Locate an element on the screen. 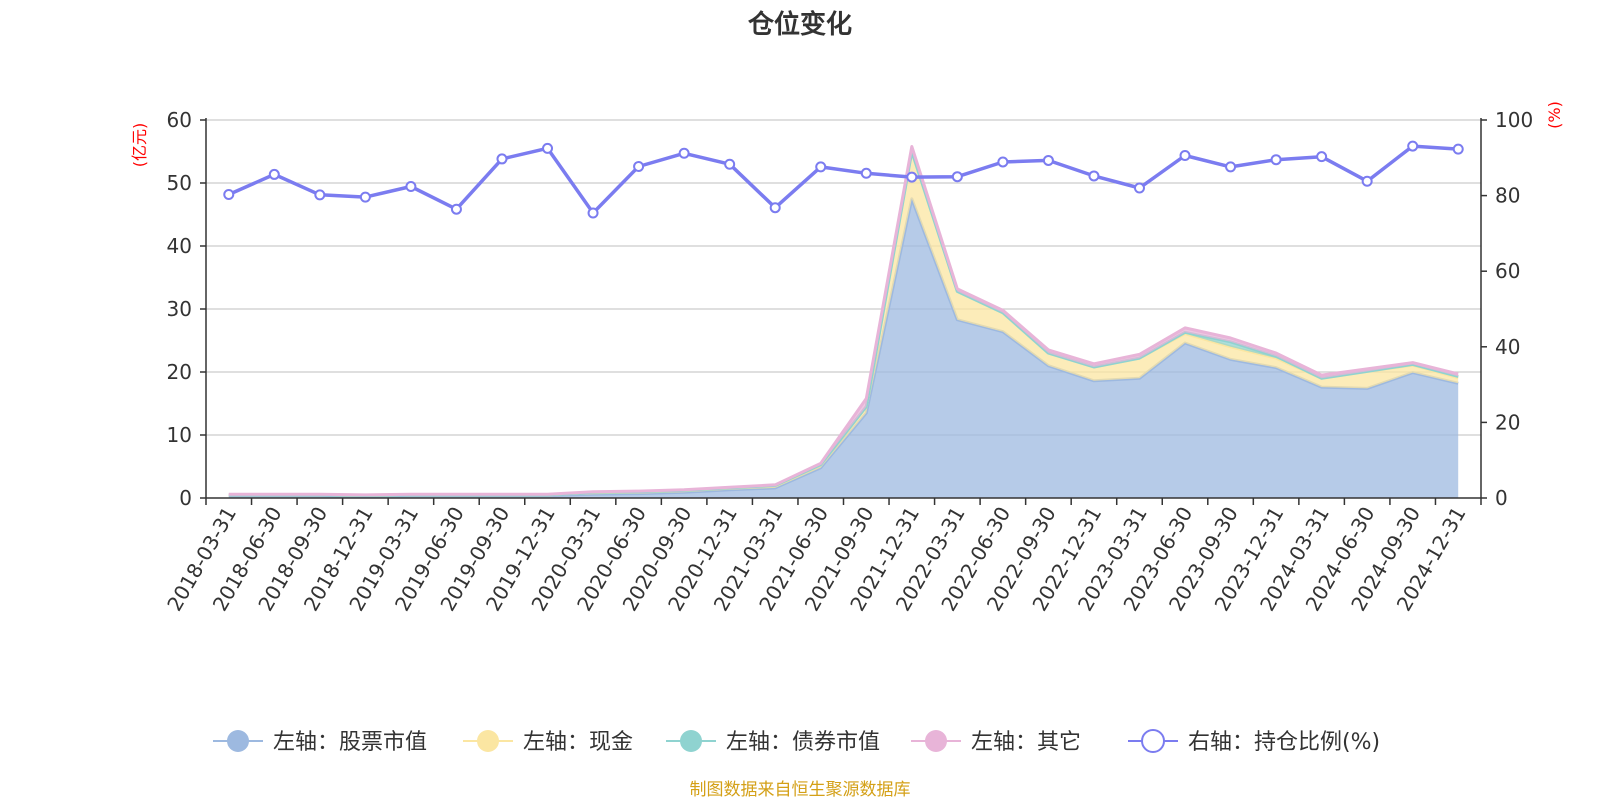  chart-title: 仓位变化 is located at coordinates (799, 24).